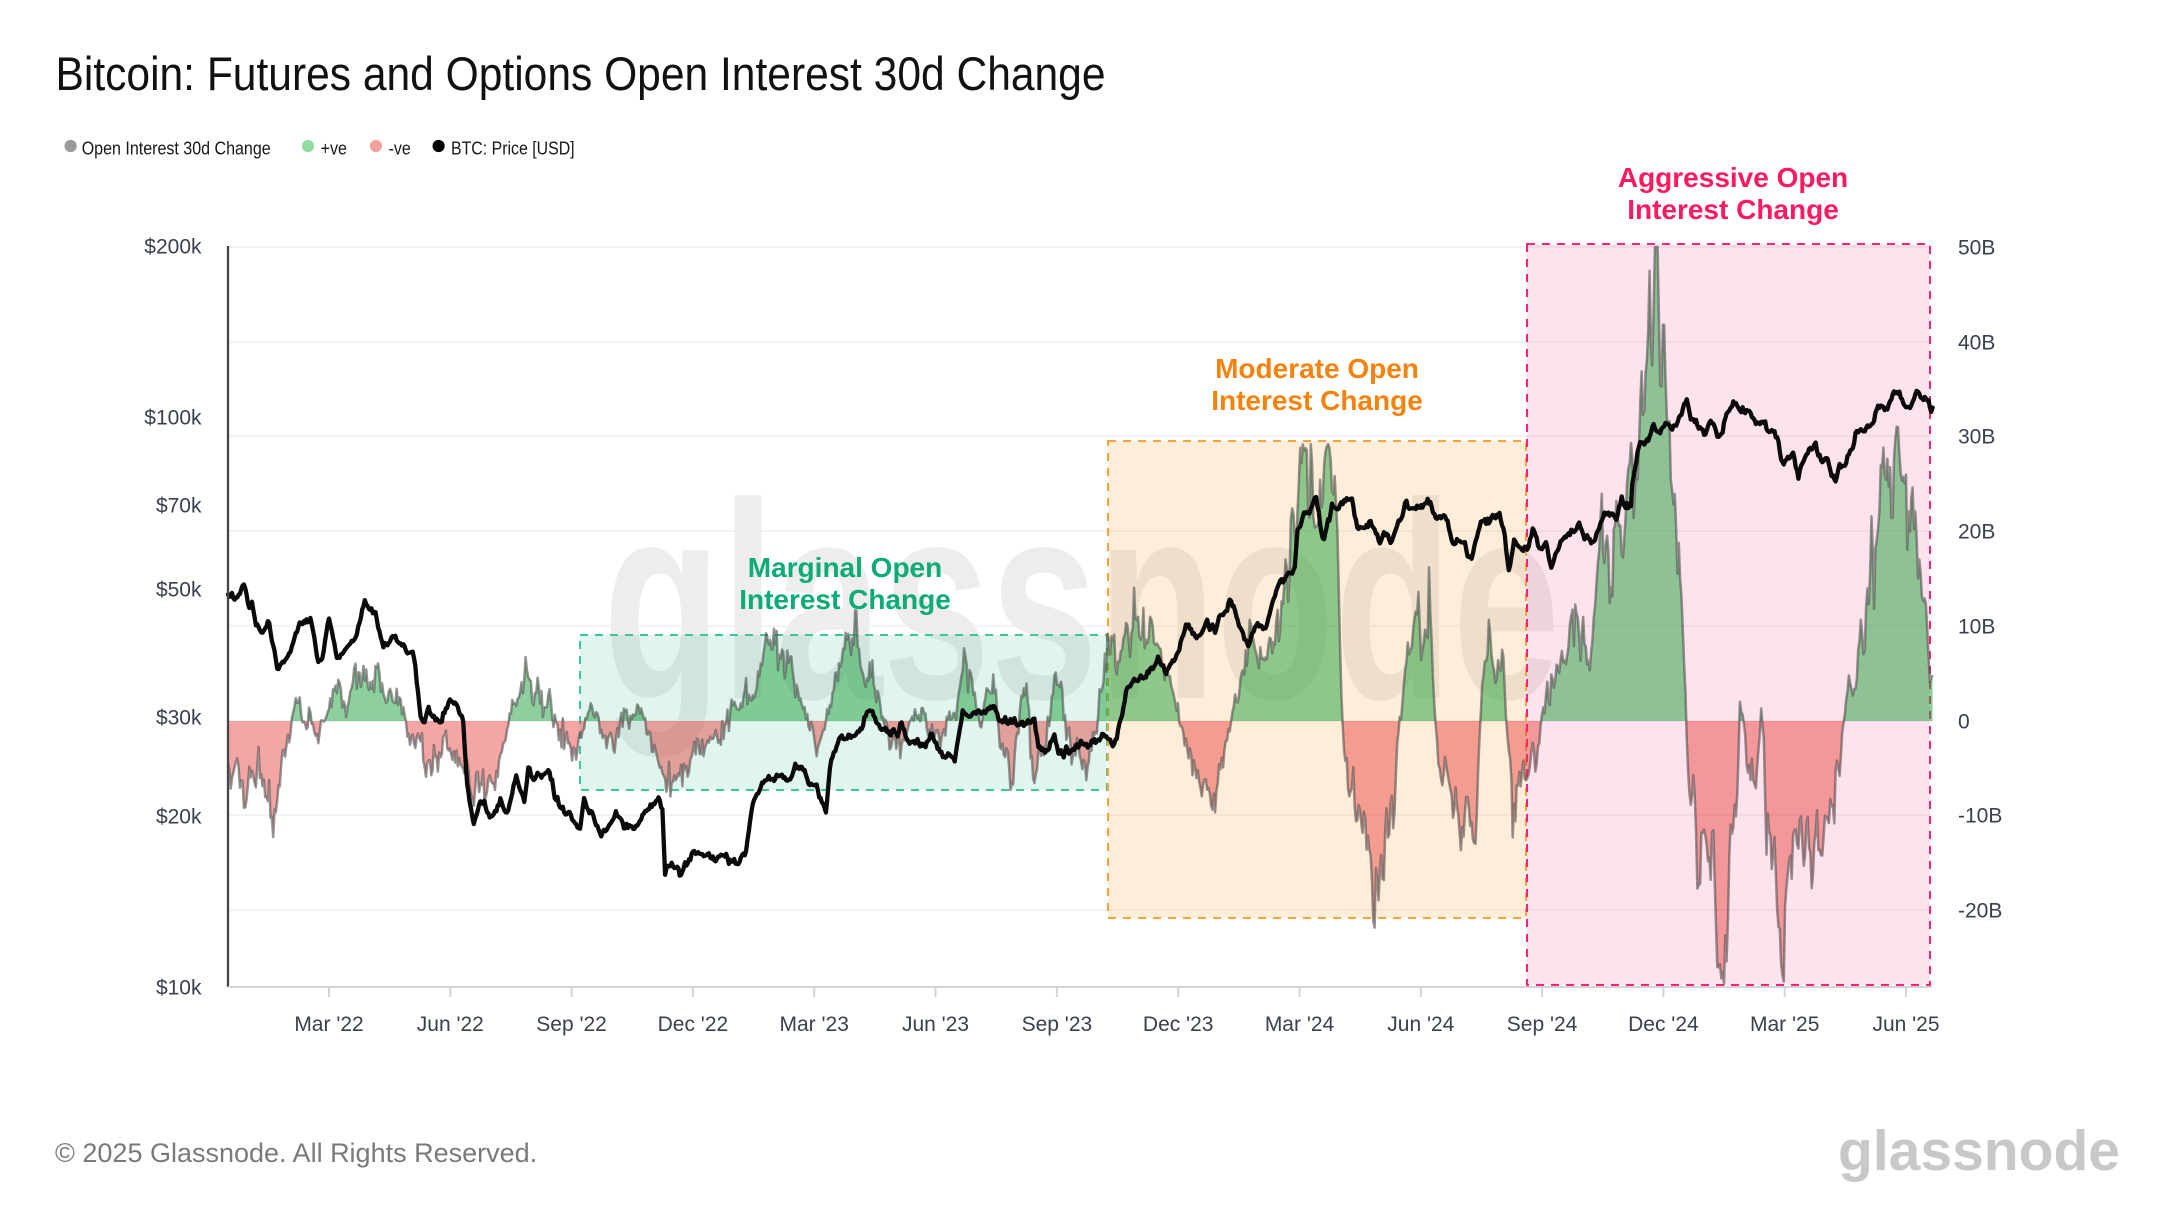 The height and width of the screenshot is (1220, 2160). I want to click on svg-text: 50B, so click(1976, 248).